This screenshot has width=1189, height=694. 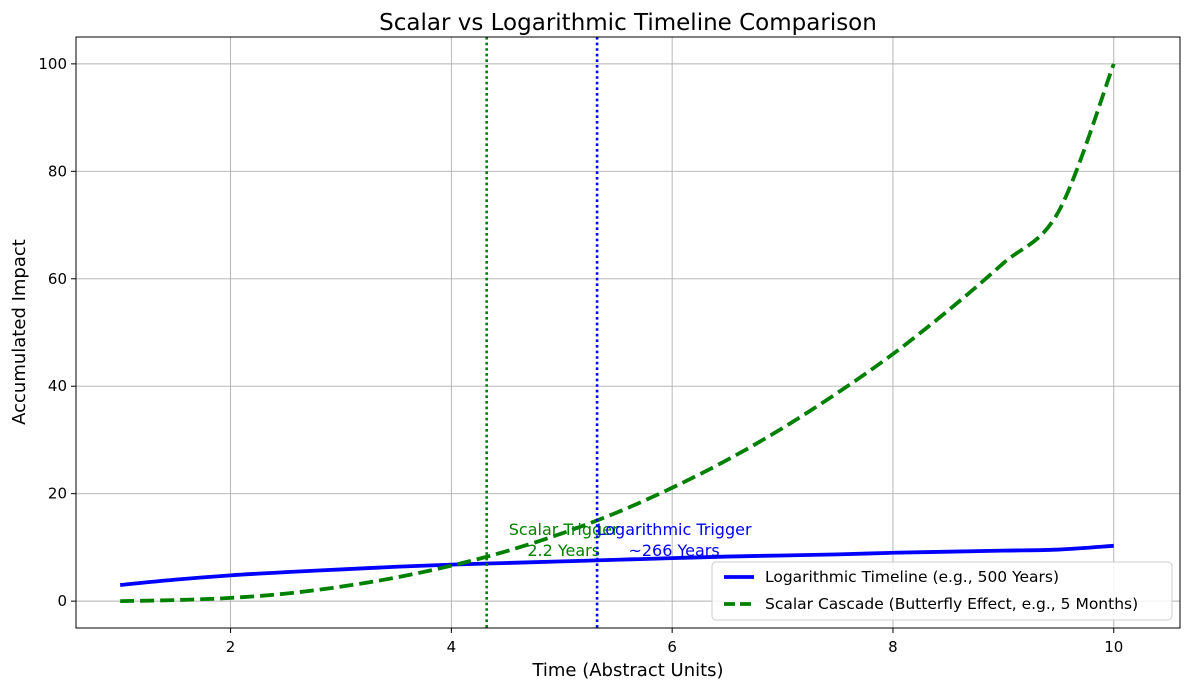 What do you see at coordinates (674, 529) in the screenshot?
I see `trigger-label-title: Logarithmic Trigger` at bounding box center [674, 529].